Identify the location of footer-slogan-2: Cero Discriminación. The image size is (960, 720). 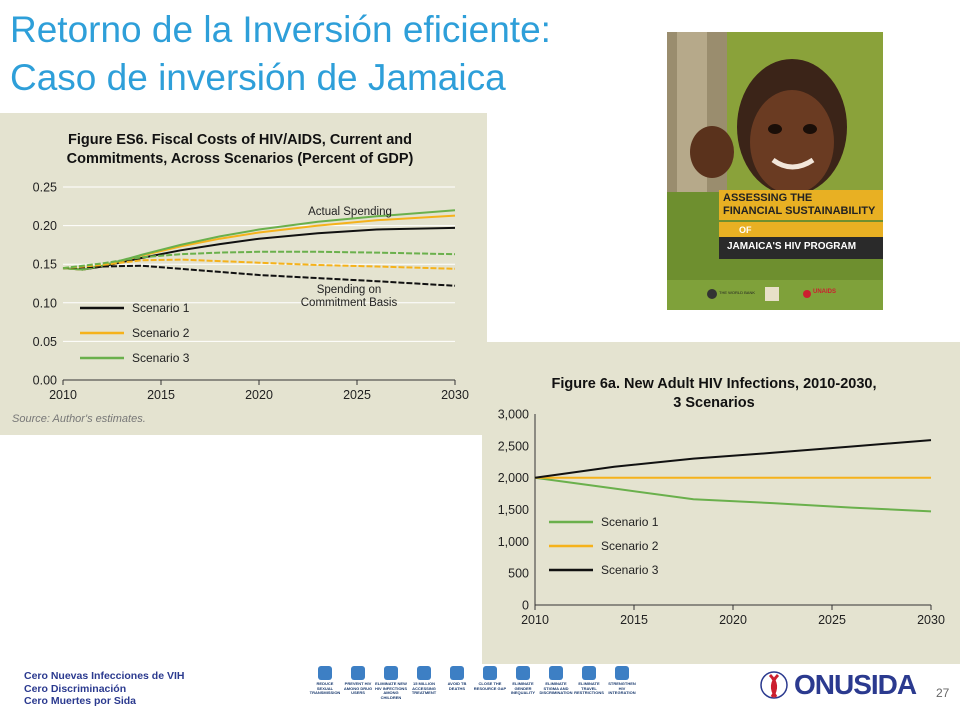
(75, 688).